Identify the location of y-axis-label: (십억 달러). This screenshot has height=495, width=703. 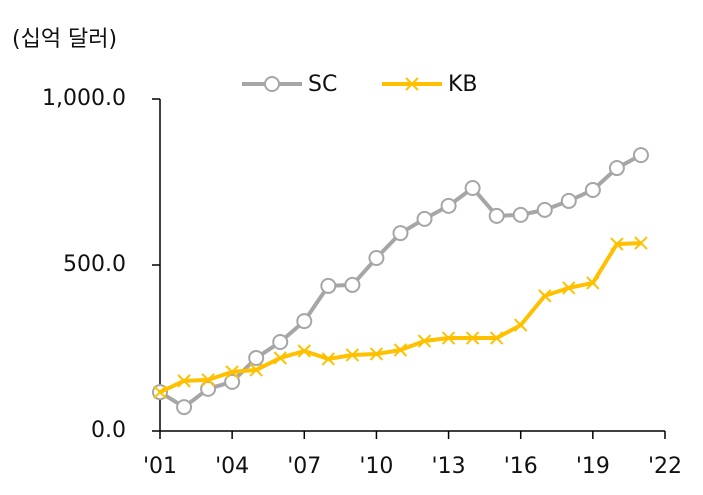
(64, 39).